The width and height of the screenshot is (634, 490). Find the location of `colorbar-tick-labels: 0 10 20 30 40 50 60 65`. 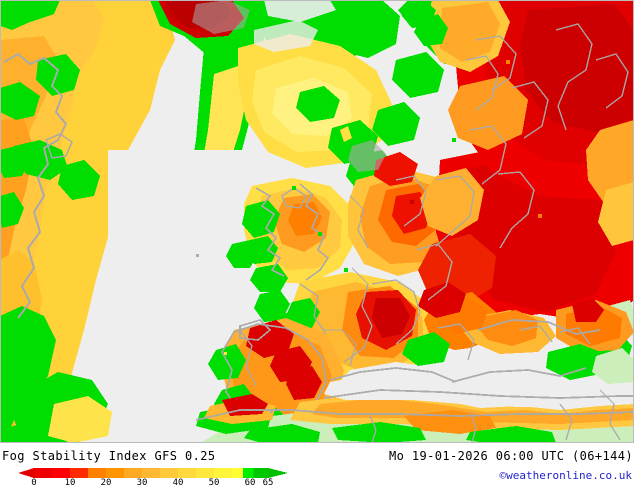

colorbar-tick-labels: 0 10 20 30 40 50 60 65 is located at coordinates (162, 483).